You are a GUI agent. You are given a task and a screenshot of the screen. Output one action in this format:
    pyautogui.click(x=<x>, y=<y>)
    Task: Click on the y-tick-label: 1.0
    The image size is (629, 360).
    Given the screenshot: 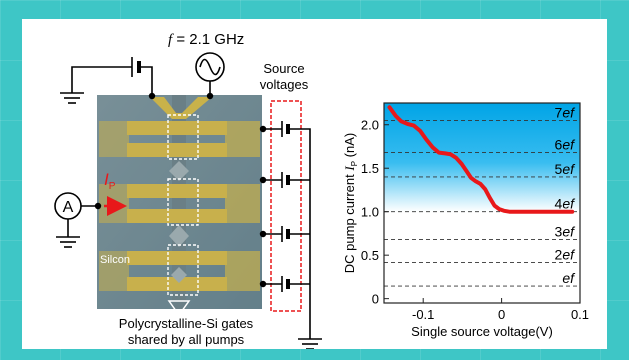 What is the action you would take?
    pyautogui.click(x=370, y=212)
    